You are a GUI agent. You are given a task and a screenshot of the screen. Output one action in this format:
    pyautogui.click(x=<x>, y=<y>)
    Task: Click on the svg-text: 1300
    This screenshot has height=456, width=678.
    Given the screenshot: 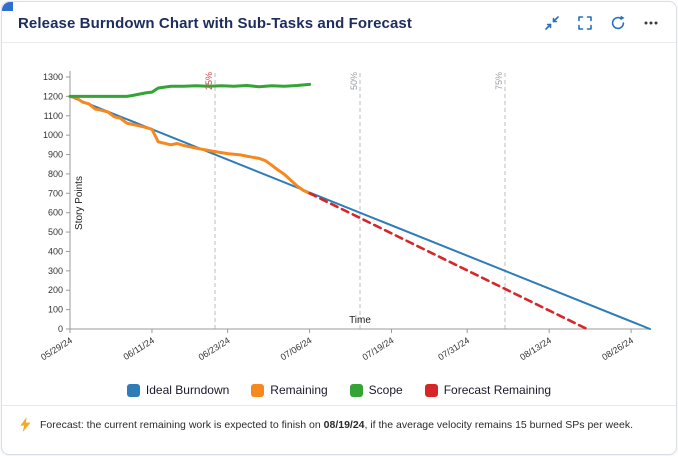 What is the action you would take?
    pyautogui.click(x=53, y=77)
    